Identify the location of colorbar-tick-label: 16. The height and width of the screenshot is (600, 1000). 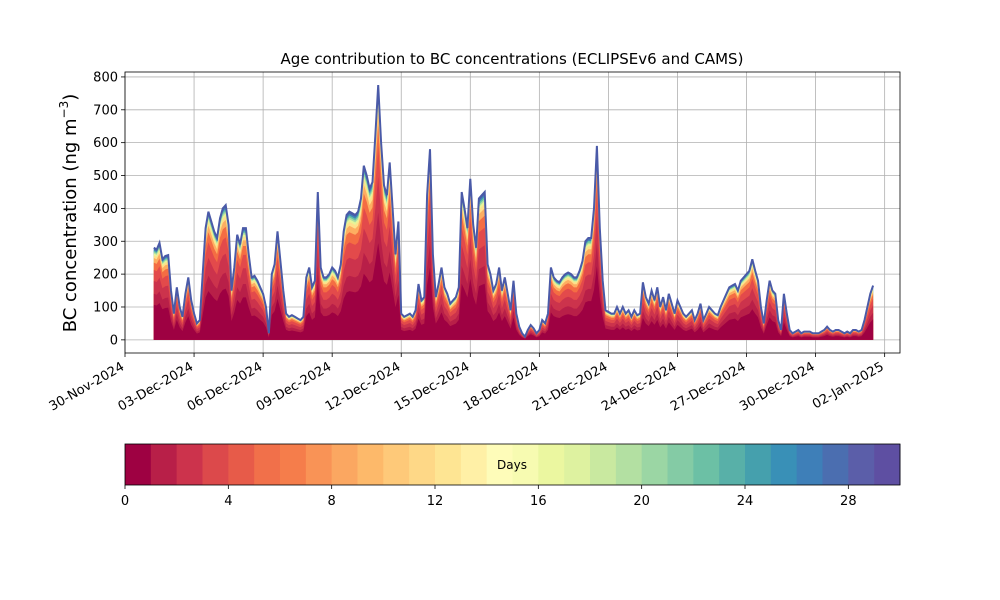
(538, 501).